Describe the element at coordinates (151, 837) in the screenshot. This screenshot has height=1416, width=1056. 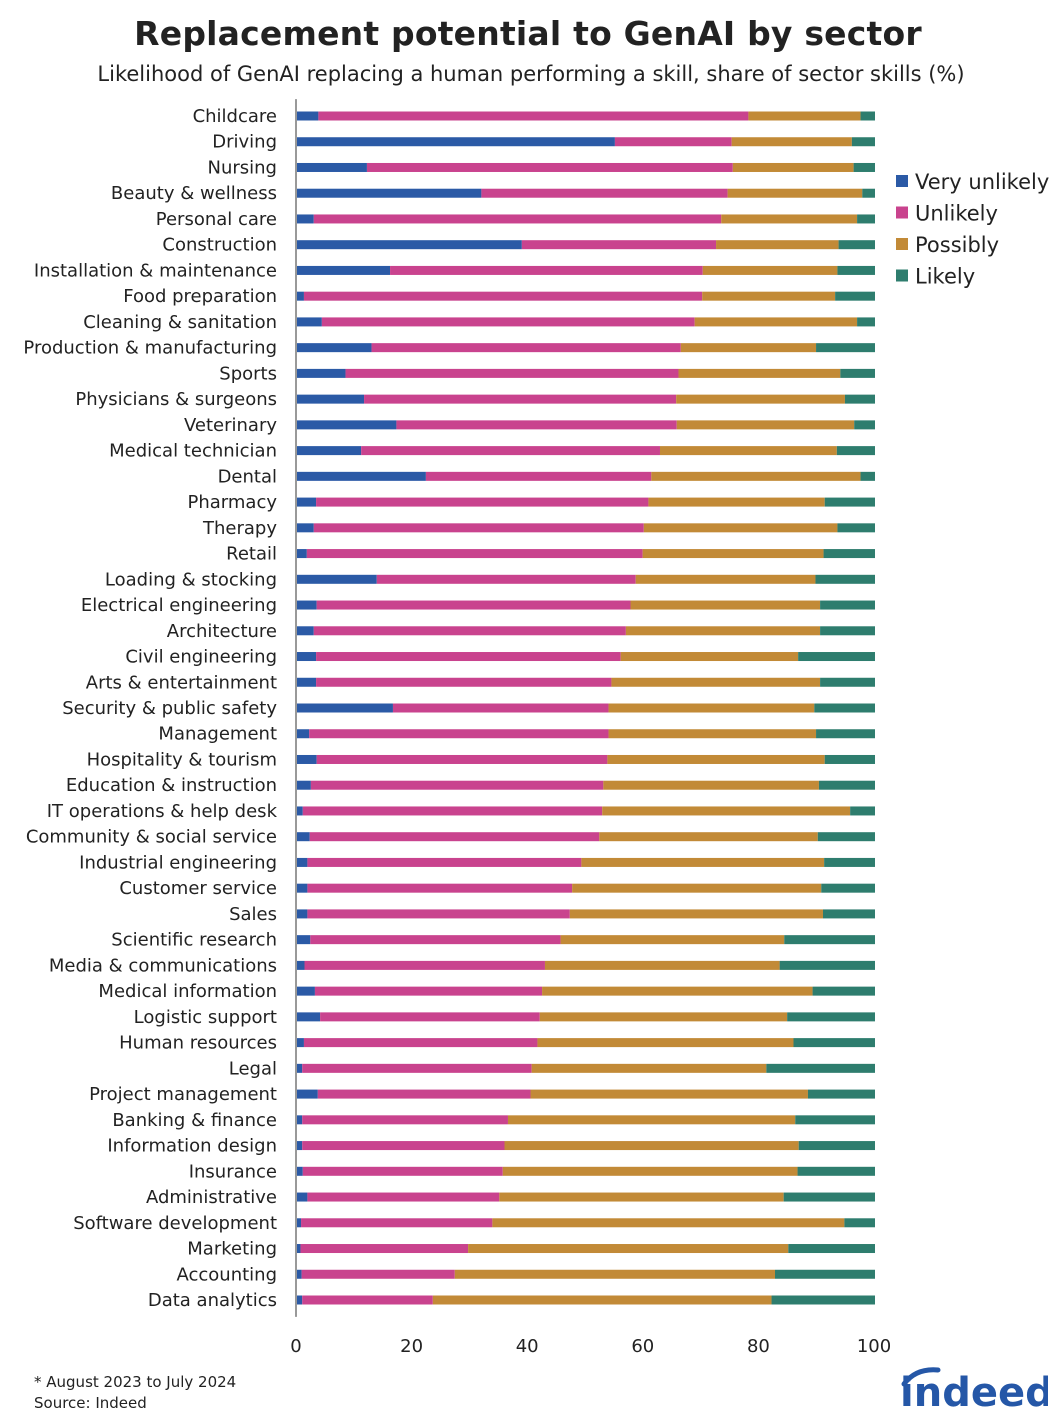
I see `category-label: Community & social service` at that location.